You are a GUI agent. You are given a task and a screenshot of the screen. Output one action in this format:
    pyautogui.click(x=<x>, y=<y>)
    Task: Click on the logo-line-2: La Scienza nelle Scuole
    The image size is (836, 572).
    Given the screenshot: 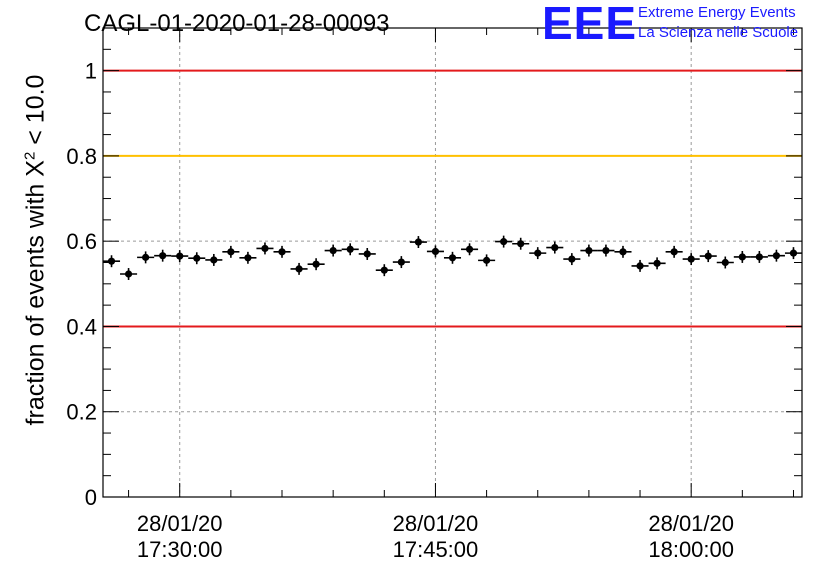 What is the action you would take?
    pyautogui.click(x=718, y=32)
    